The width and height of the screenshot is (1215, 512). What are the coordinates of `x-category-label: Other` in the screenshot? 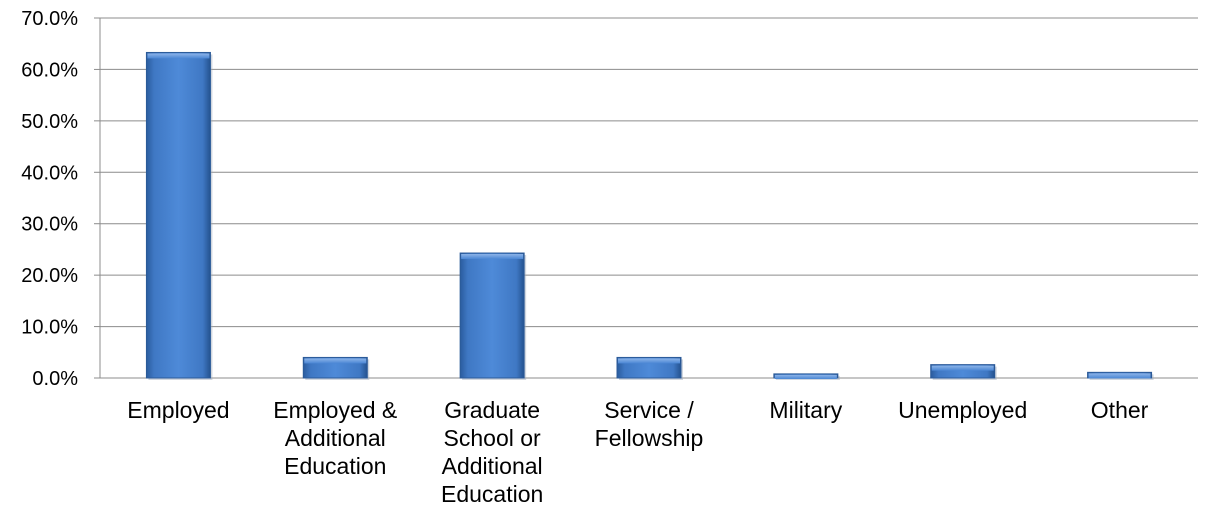 It's located at (1120, 410).